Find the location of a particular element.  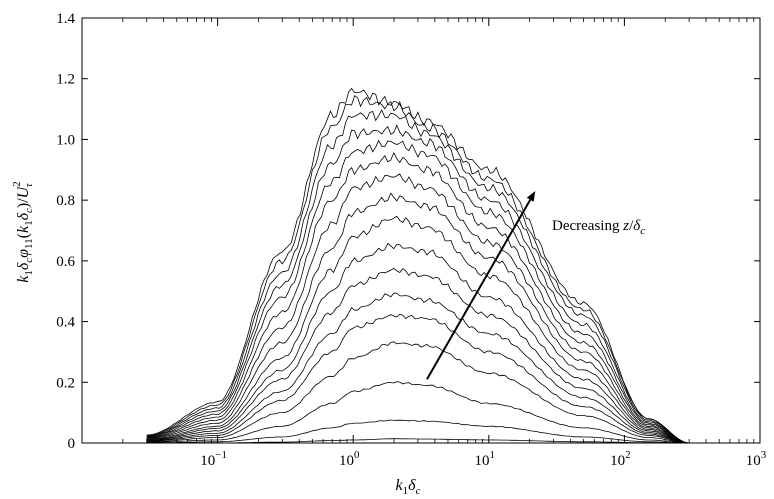

y-tick-label: 0.2 is located at coordinates (65, 383).